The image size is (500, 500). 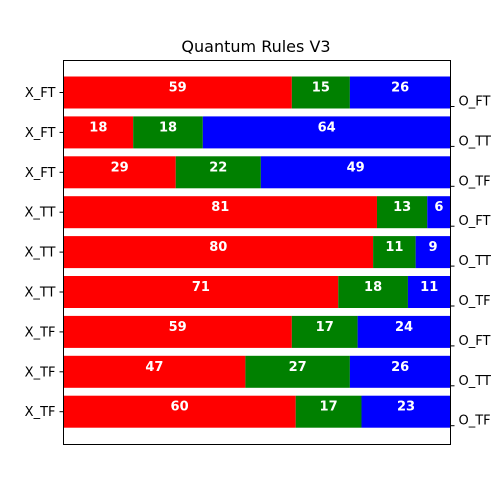 I want to click on chart-title: Quantum Rules V3, so click(x=255, y=46).